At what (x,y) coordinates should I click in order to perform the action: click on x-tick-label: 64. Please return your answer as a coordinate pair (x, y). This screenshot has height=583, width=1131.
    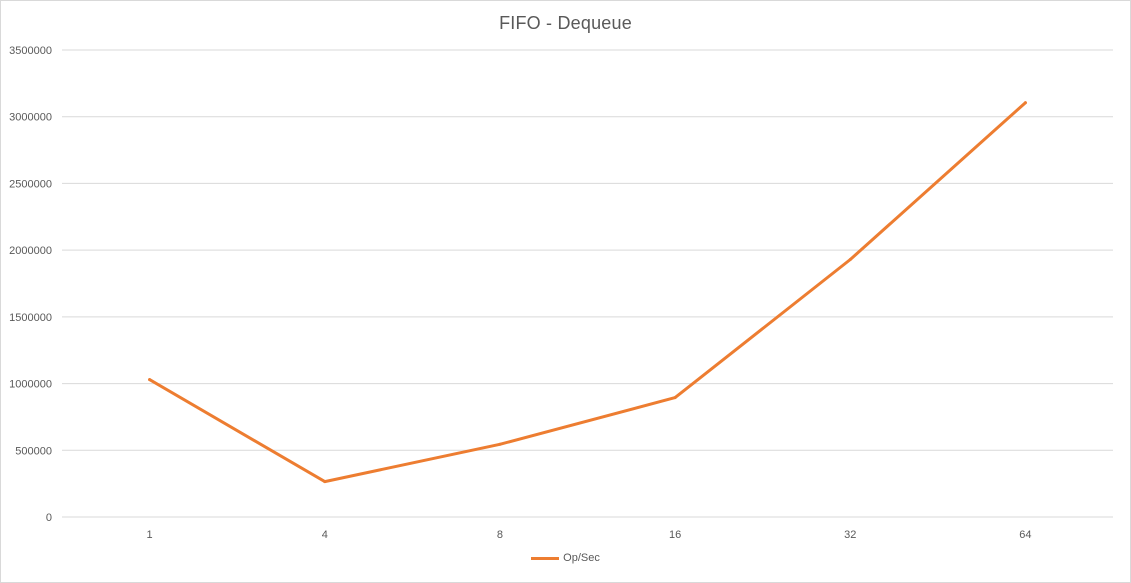
    Looking at the image, I should click on (1025, 535).